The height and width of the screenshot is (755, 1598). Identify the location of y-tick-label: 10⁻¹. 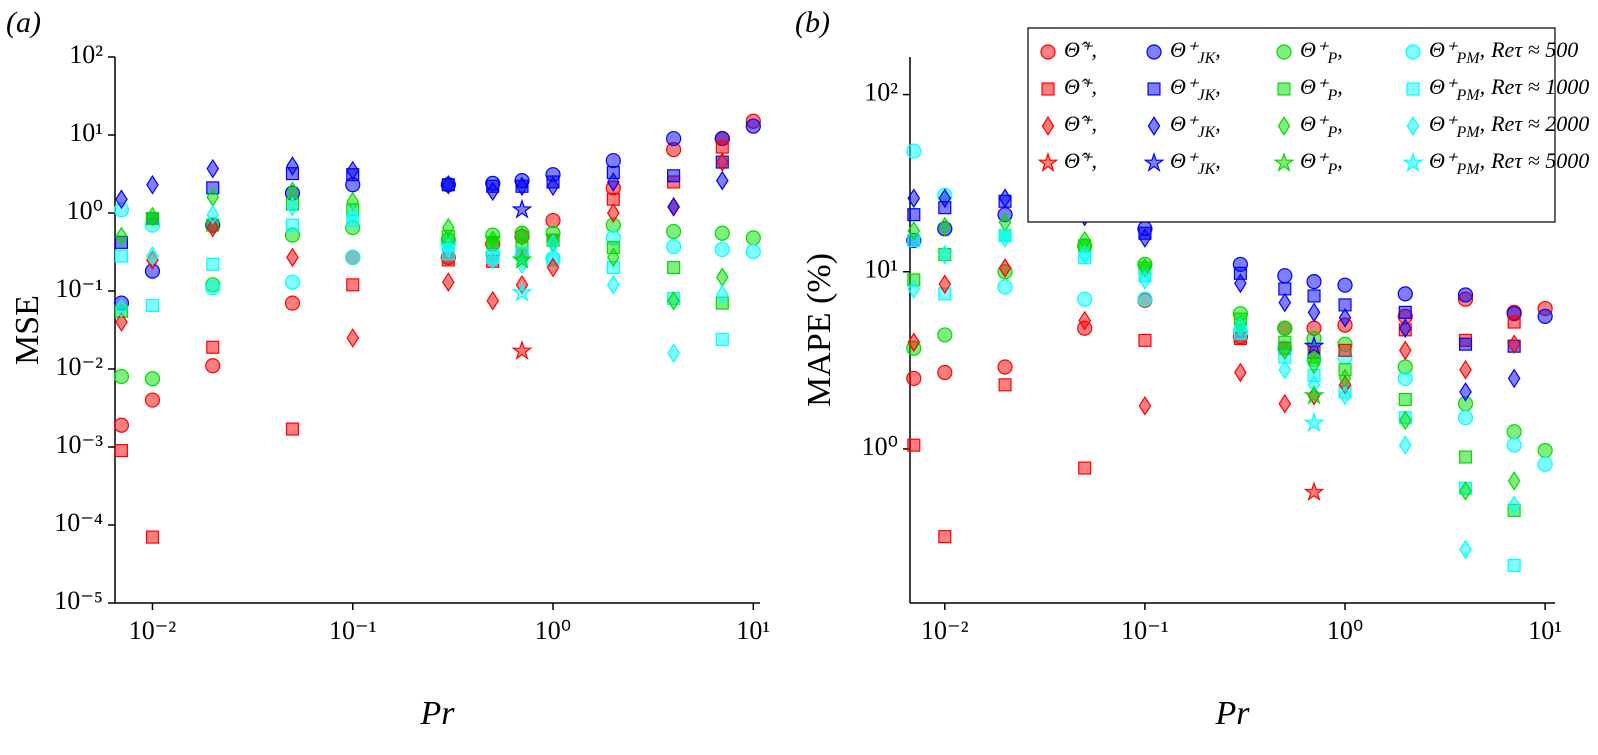
(79, 288).